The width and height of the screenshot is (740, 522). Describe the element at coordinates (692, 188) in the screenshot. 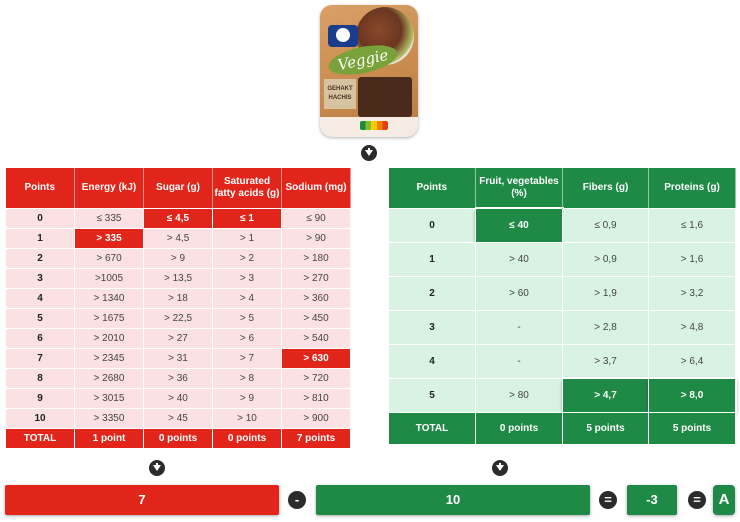

I see `header-proteins: Proteins (g)` at that location.